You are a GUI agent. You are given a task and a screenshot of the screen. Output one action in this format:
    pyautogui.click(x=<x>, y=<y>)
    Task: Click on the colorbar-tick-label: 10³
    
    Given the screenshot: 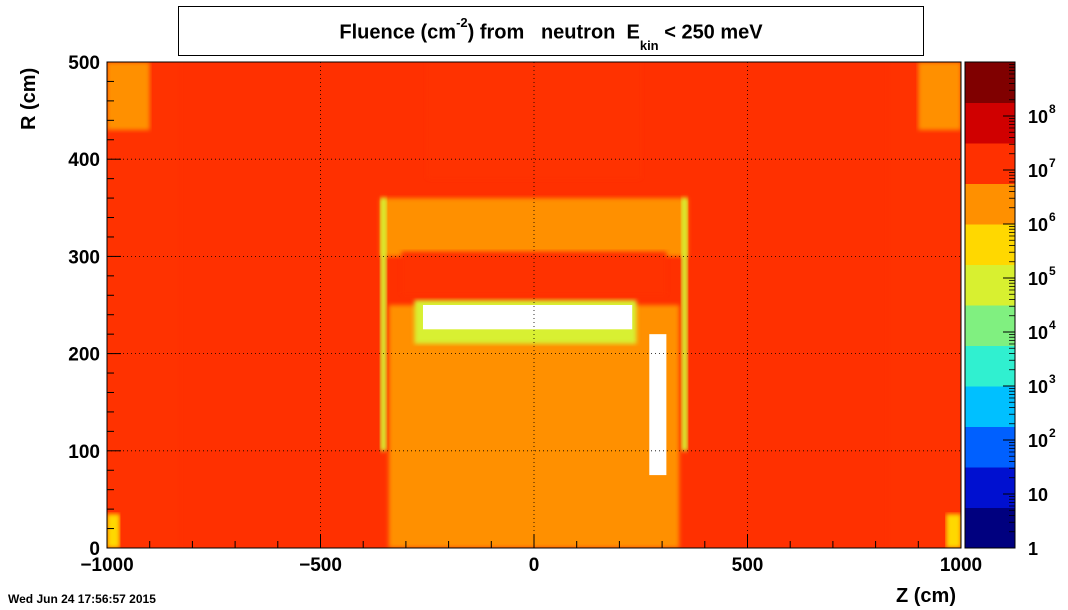 What is the action you would take?
    pyautogui.click(x=1042, y=384)
    